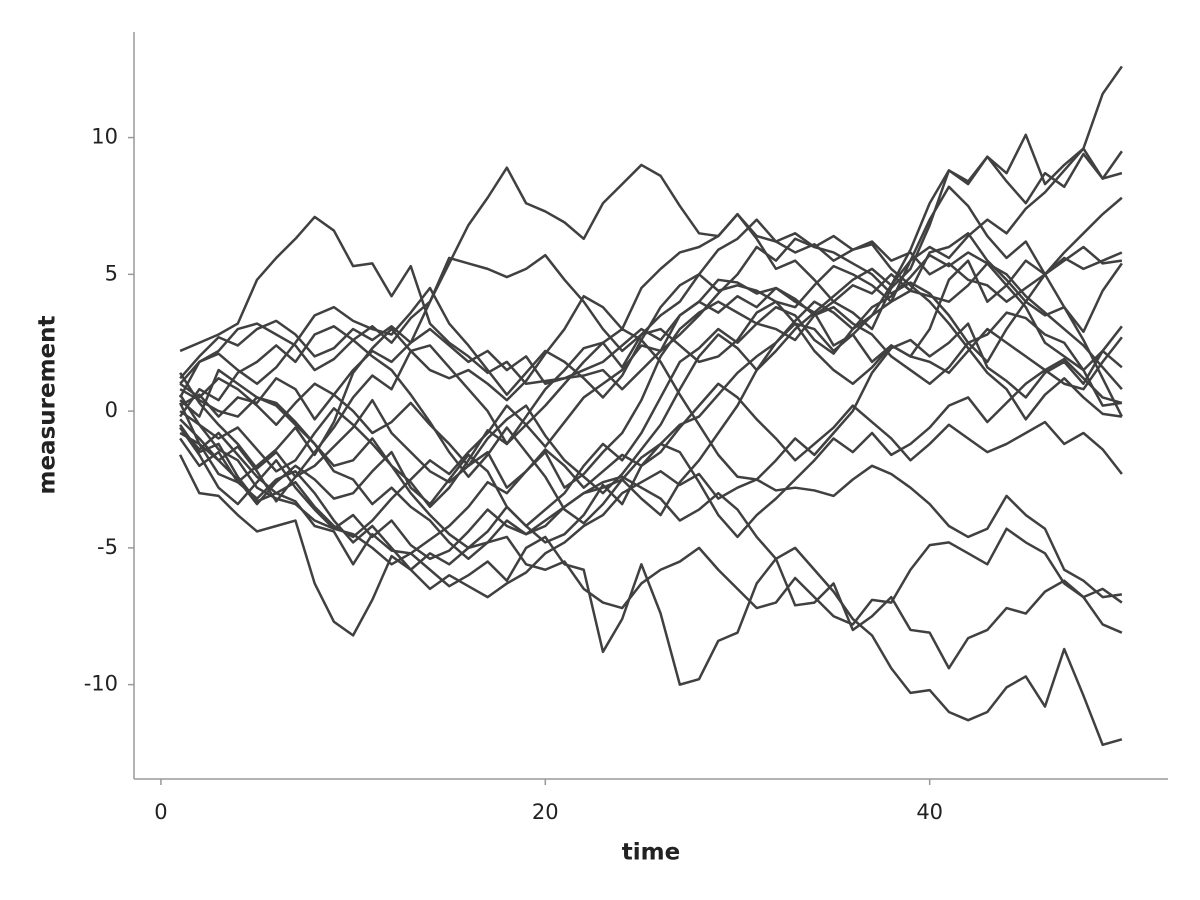 This screenshot has height=900, width=1200. What do you see at coordinates (929, 812) in the screenshot?
I see `x-tick-label: 40` at bounding box center [929, 812].